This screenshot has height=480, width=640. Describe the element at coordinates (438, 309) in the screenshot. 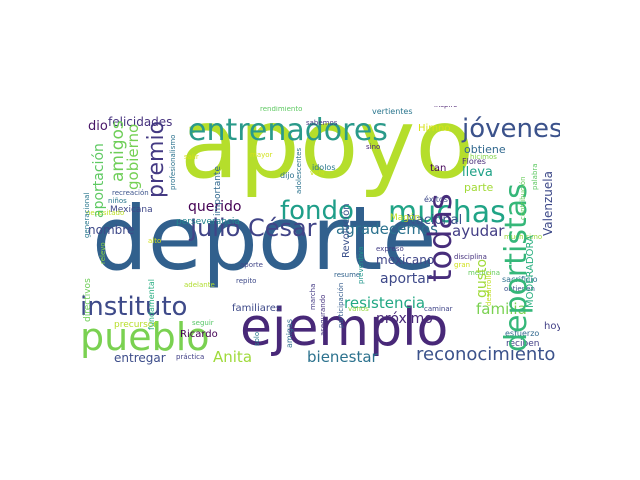

I see `word-caminar: caminar` at that location.